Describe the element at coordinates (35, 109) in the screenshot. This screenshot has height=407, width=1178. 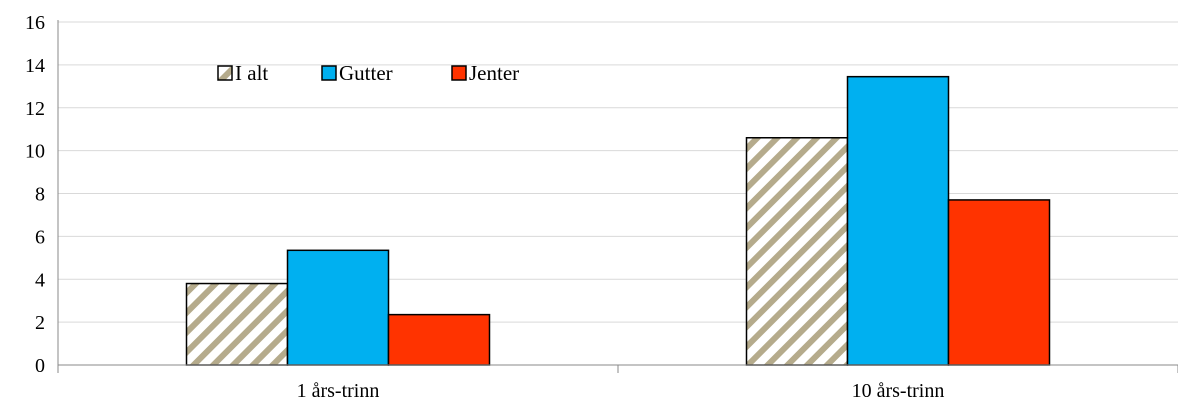
I see `y-tick-label: 12` at that location.